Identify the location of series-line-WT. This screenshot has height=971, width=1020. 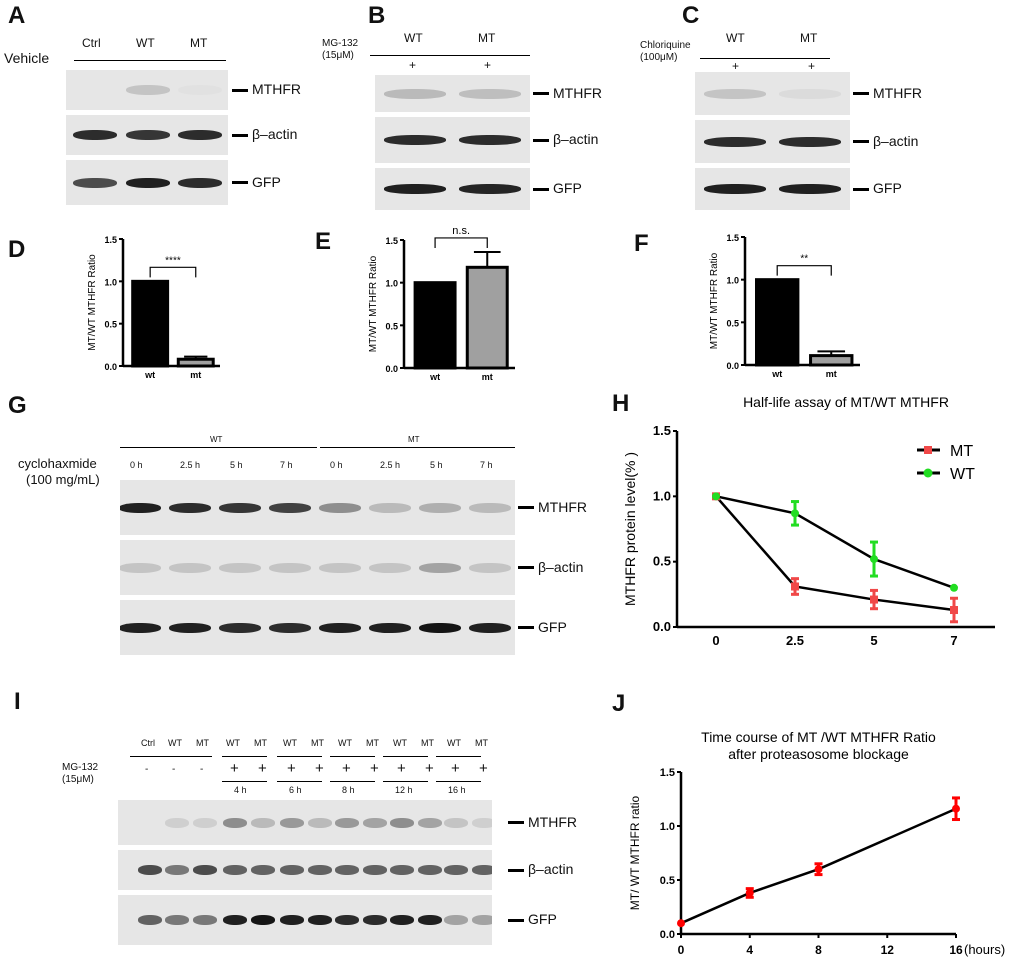
(835, 542).